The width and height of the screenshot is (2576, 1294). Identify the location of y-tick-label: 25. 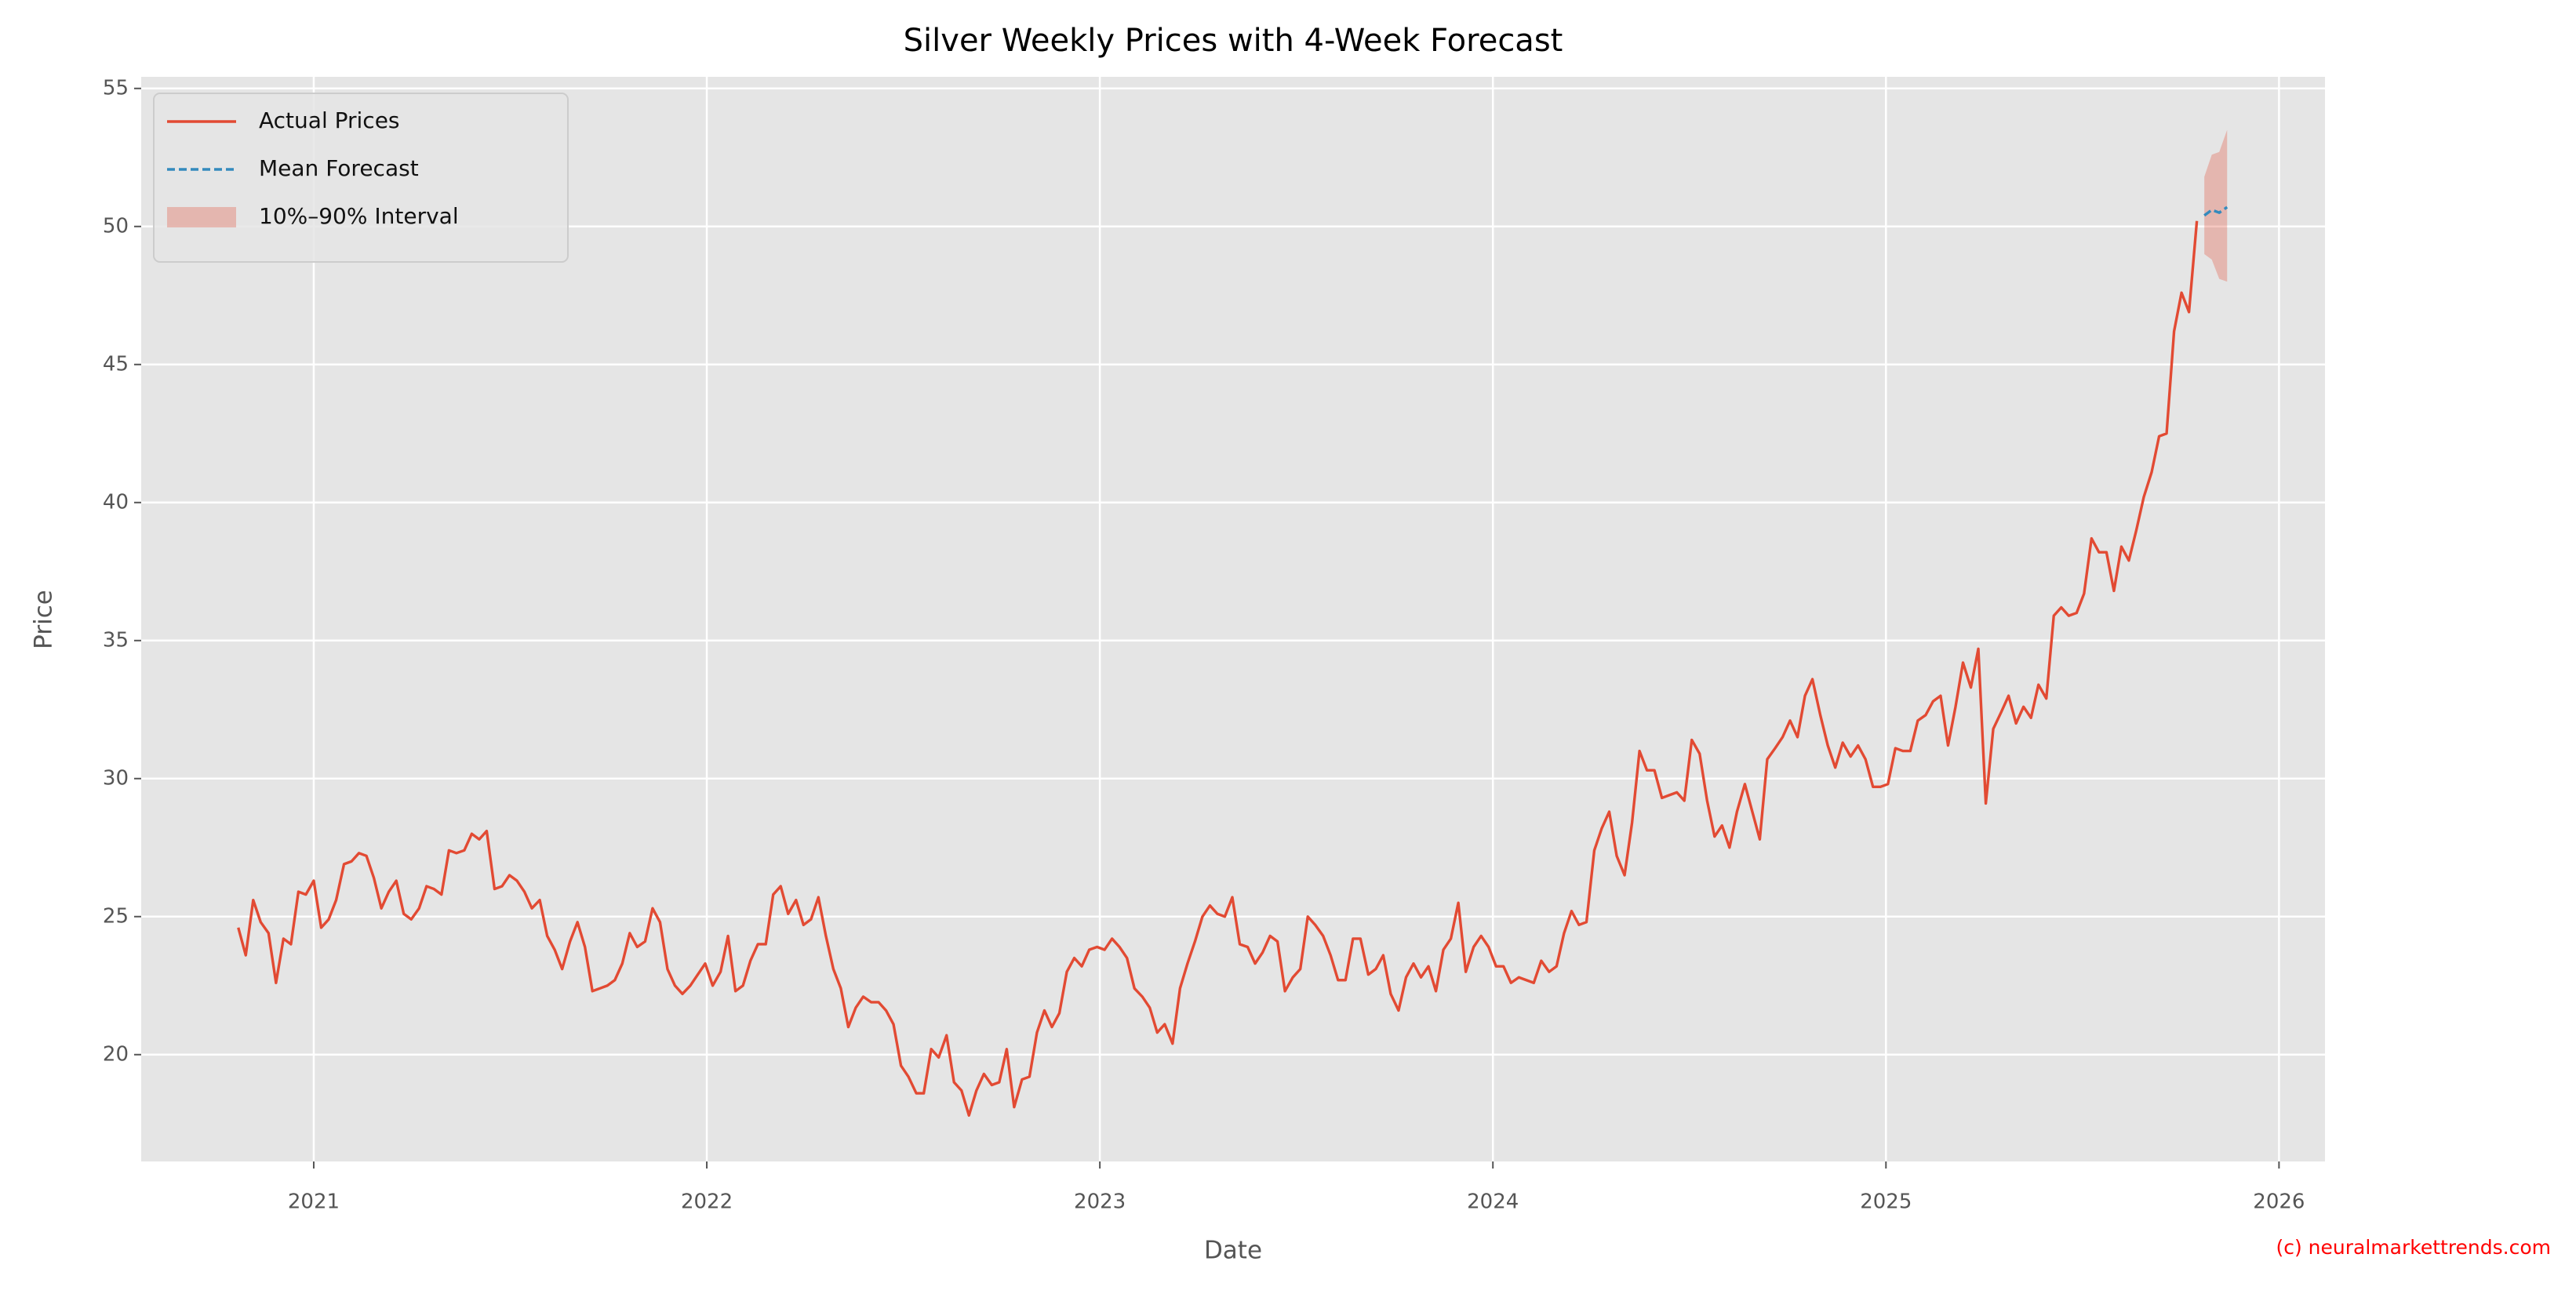
(116, 916).